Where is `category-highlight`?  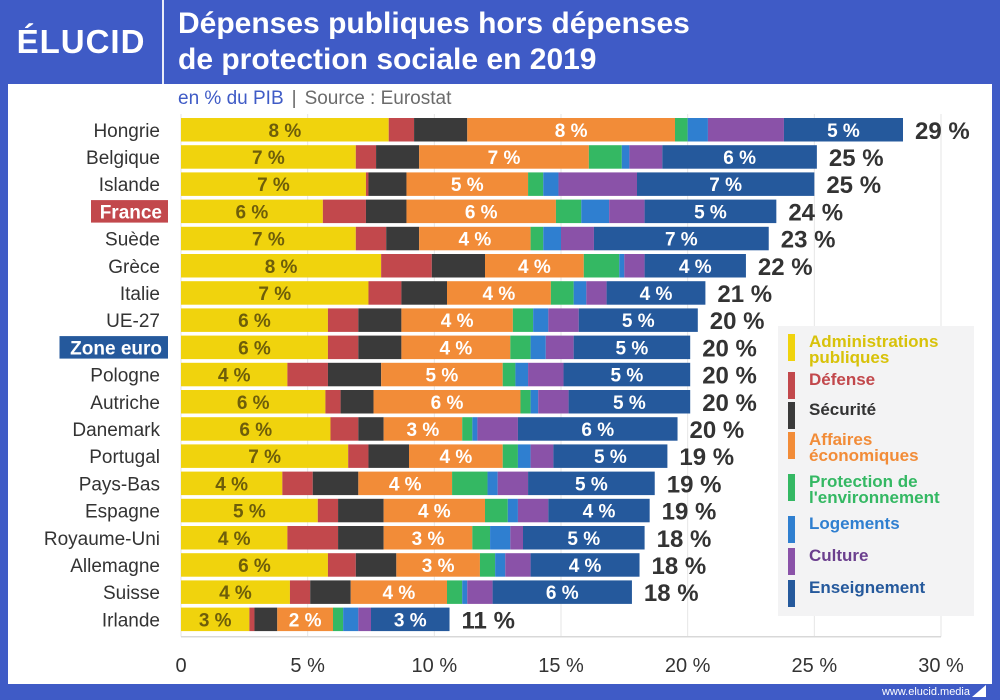
category-highlight is located at coordinates (113, 347).